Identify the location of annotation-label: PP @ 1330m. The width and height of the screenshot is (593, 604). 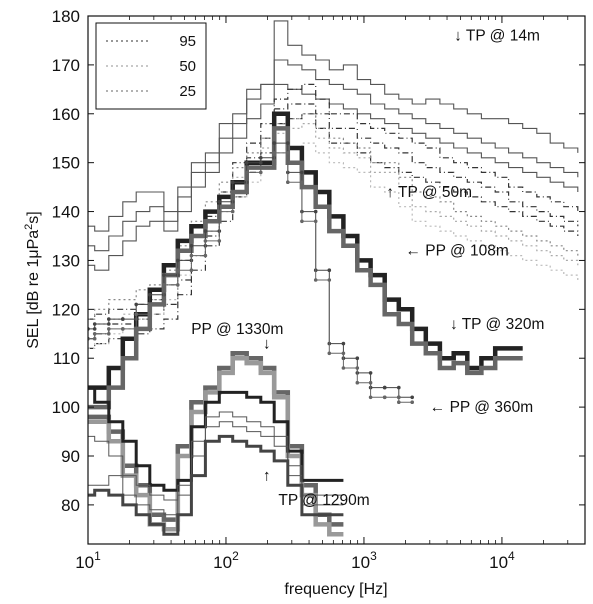
(237, 329).